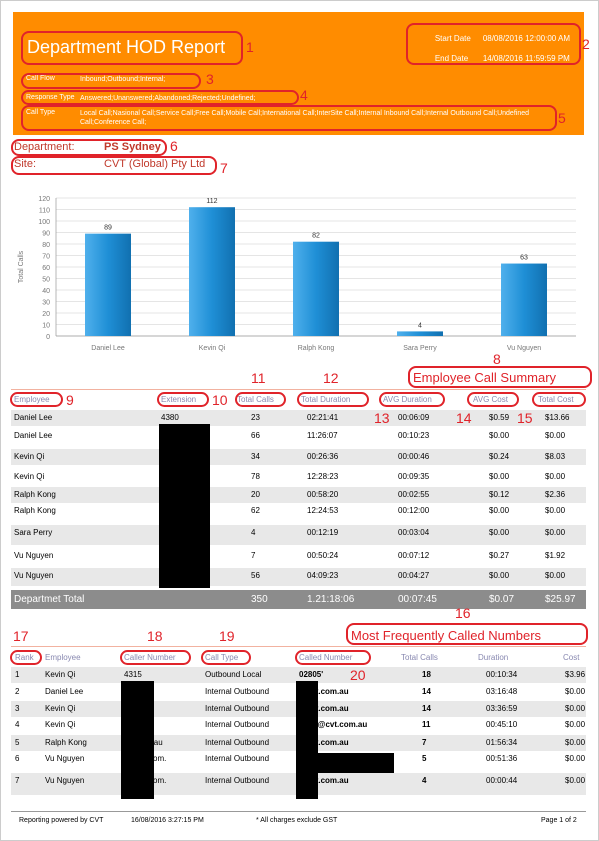 The width and height of the screenshot is (599, 841). I want to click on annotation-number: 2, so click(586, 44).